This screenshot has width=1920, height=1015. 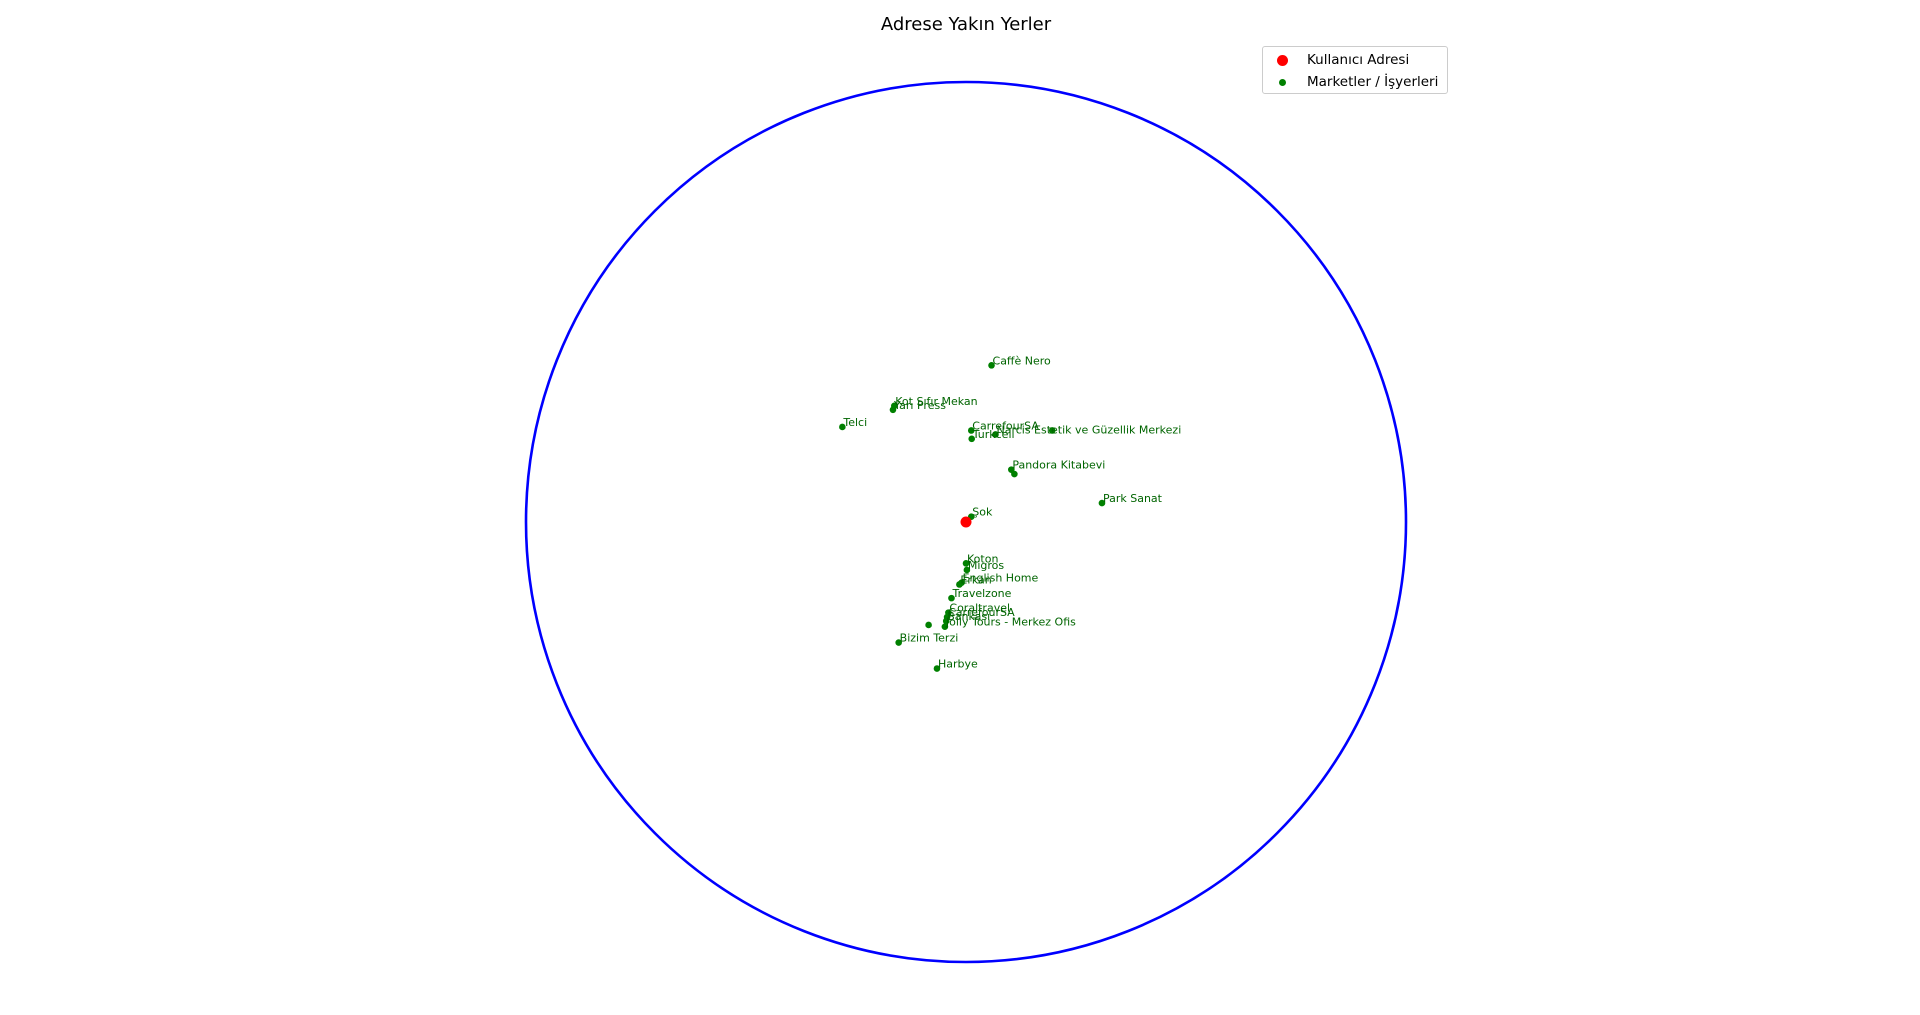 What do you see at coordinates (854, 422) in the screenshot?
I see `place-label: Telci` at bounding box center [854, 422].